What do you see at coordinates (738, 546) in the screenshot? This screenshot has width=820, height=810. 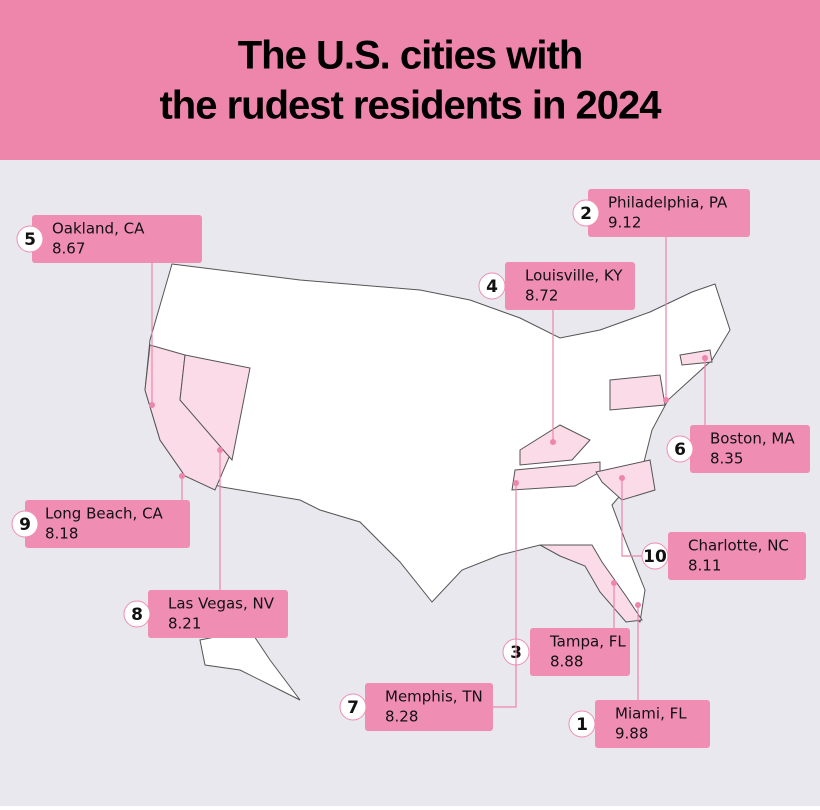 I see `city-name: Charlotte, NC` at bounding box center [738, 546].